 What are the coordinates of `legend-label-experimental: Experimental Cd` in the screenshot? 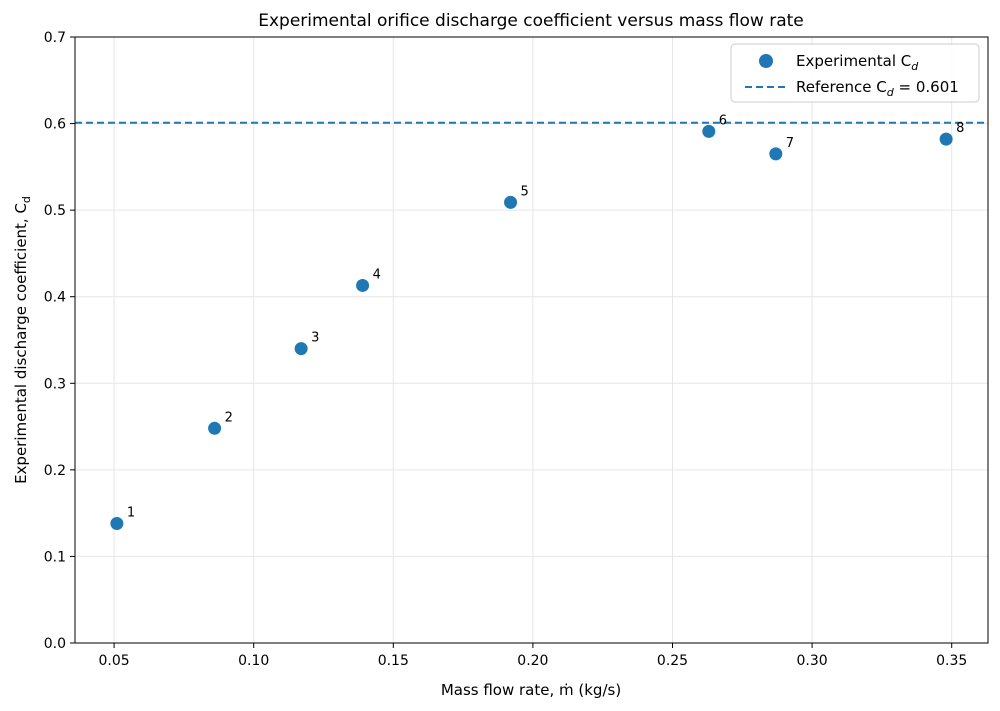 It's located at (857, 62).